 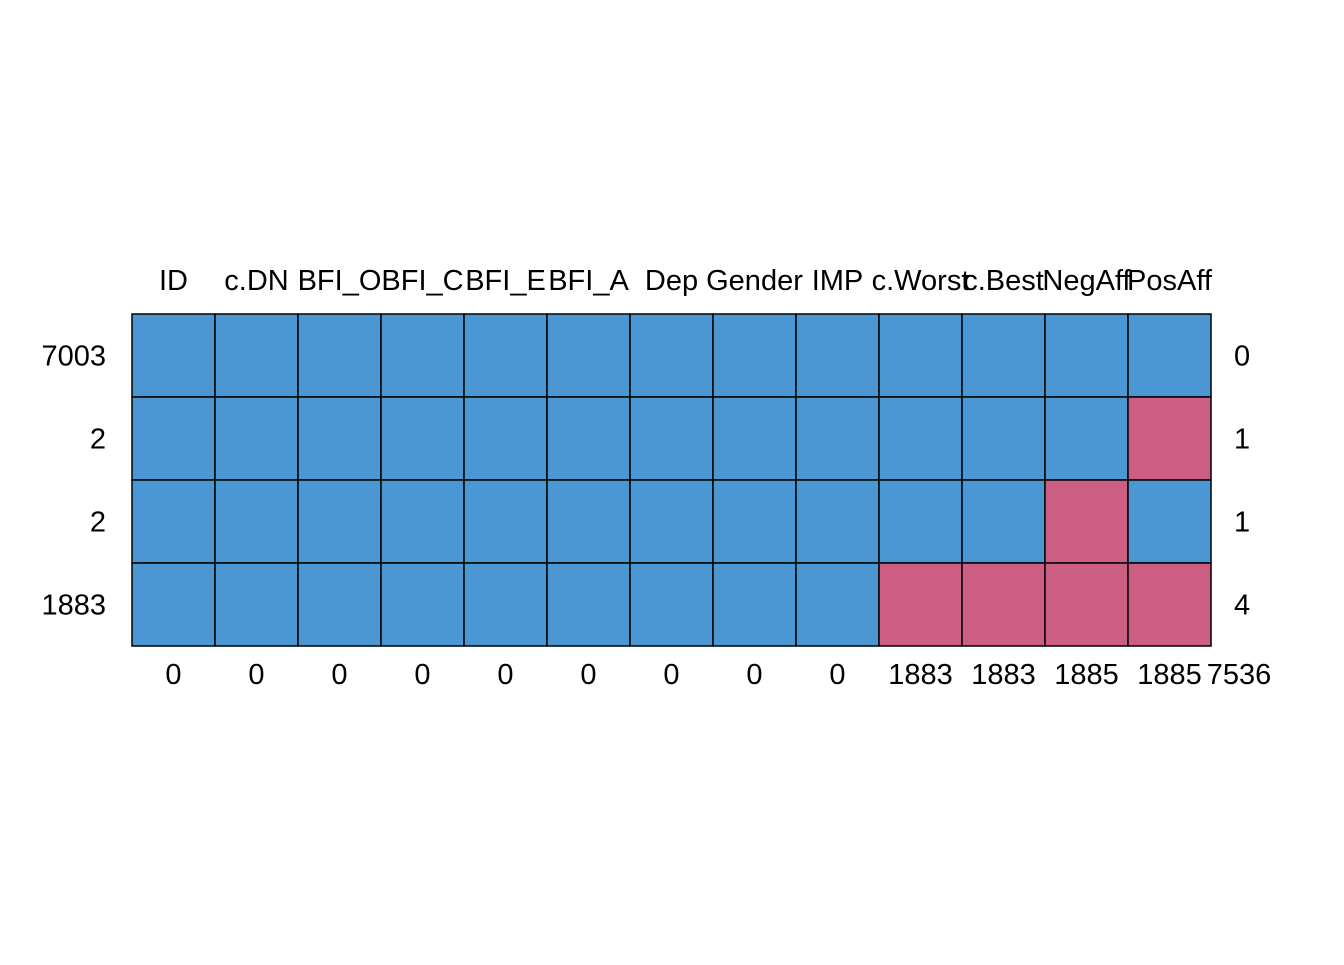 I want to click on pattern-cell-r3-c4, so click(x=505, y=604).